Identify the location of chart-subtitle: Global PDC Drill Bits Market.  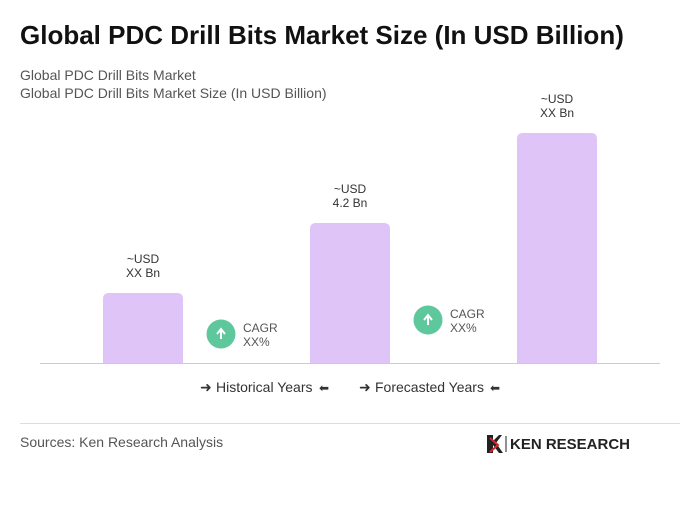
(108, 75).